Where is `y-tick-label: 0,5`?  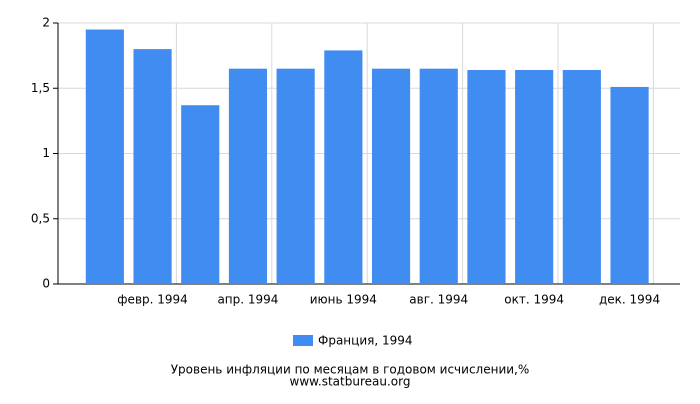 y-tick-label: 0,5 is located at coordinates (40, 218).